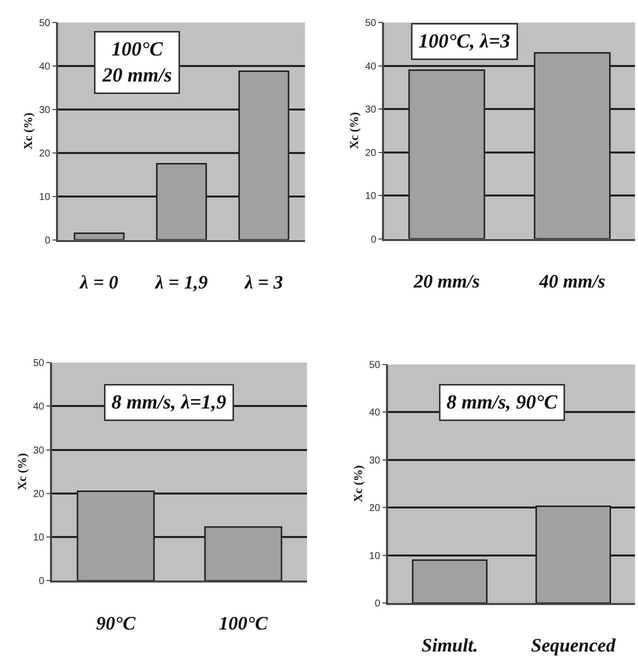 Image resolution: width=638 pixels, height=657 pixels. Describe the element at coordinates (450, 646) in the screenshot. I see `x-tick-label: Simult.` at that location.